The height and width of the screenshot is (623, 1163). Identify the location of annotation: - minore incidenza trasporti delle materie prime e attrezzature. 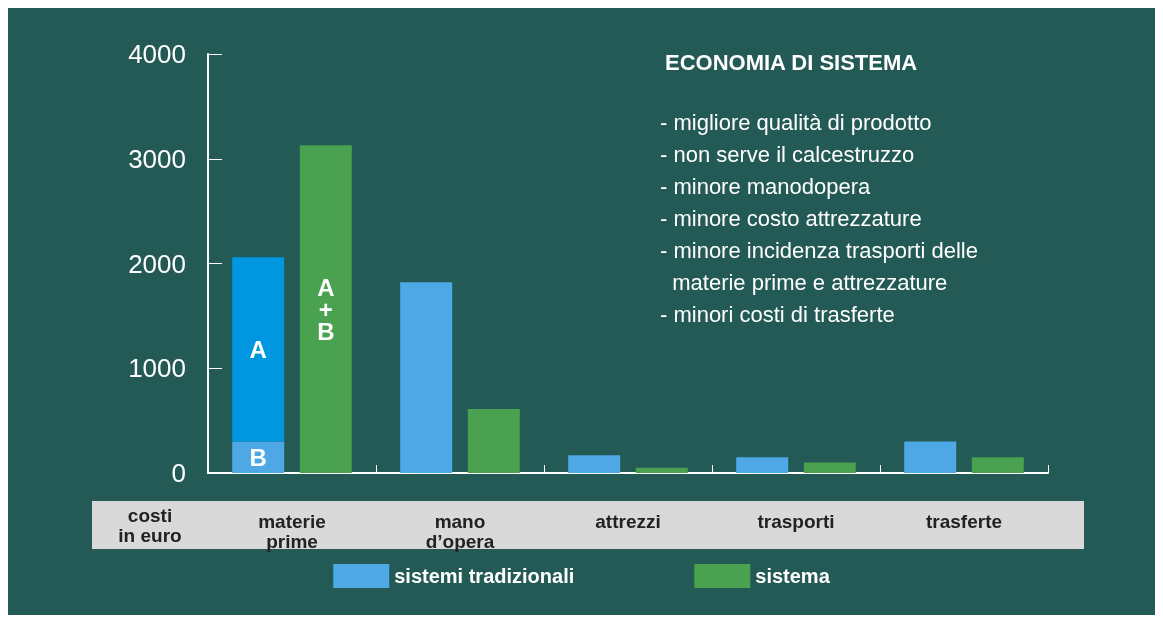
(819, 266).